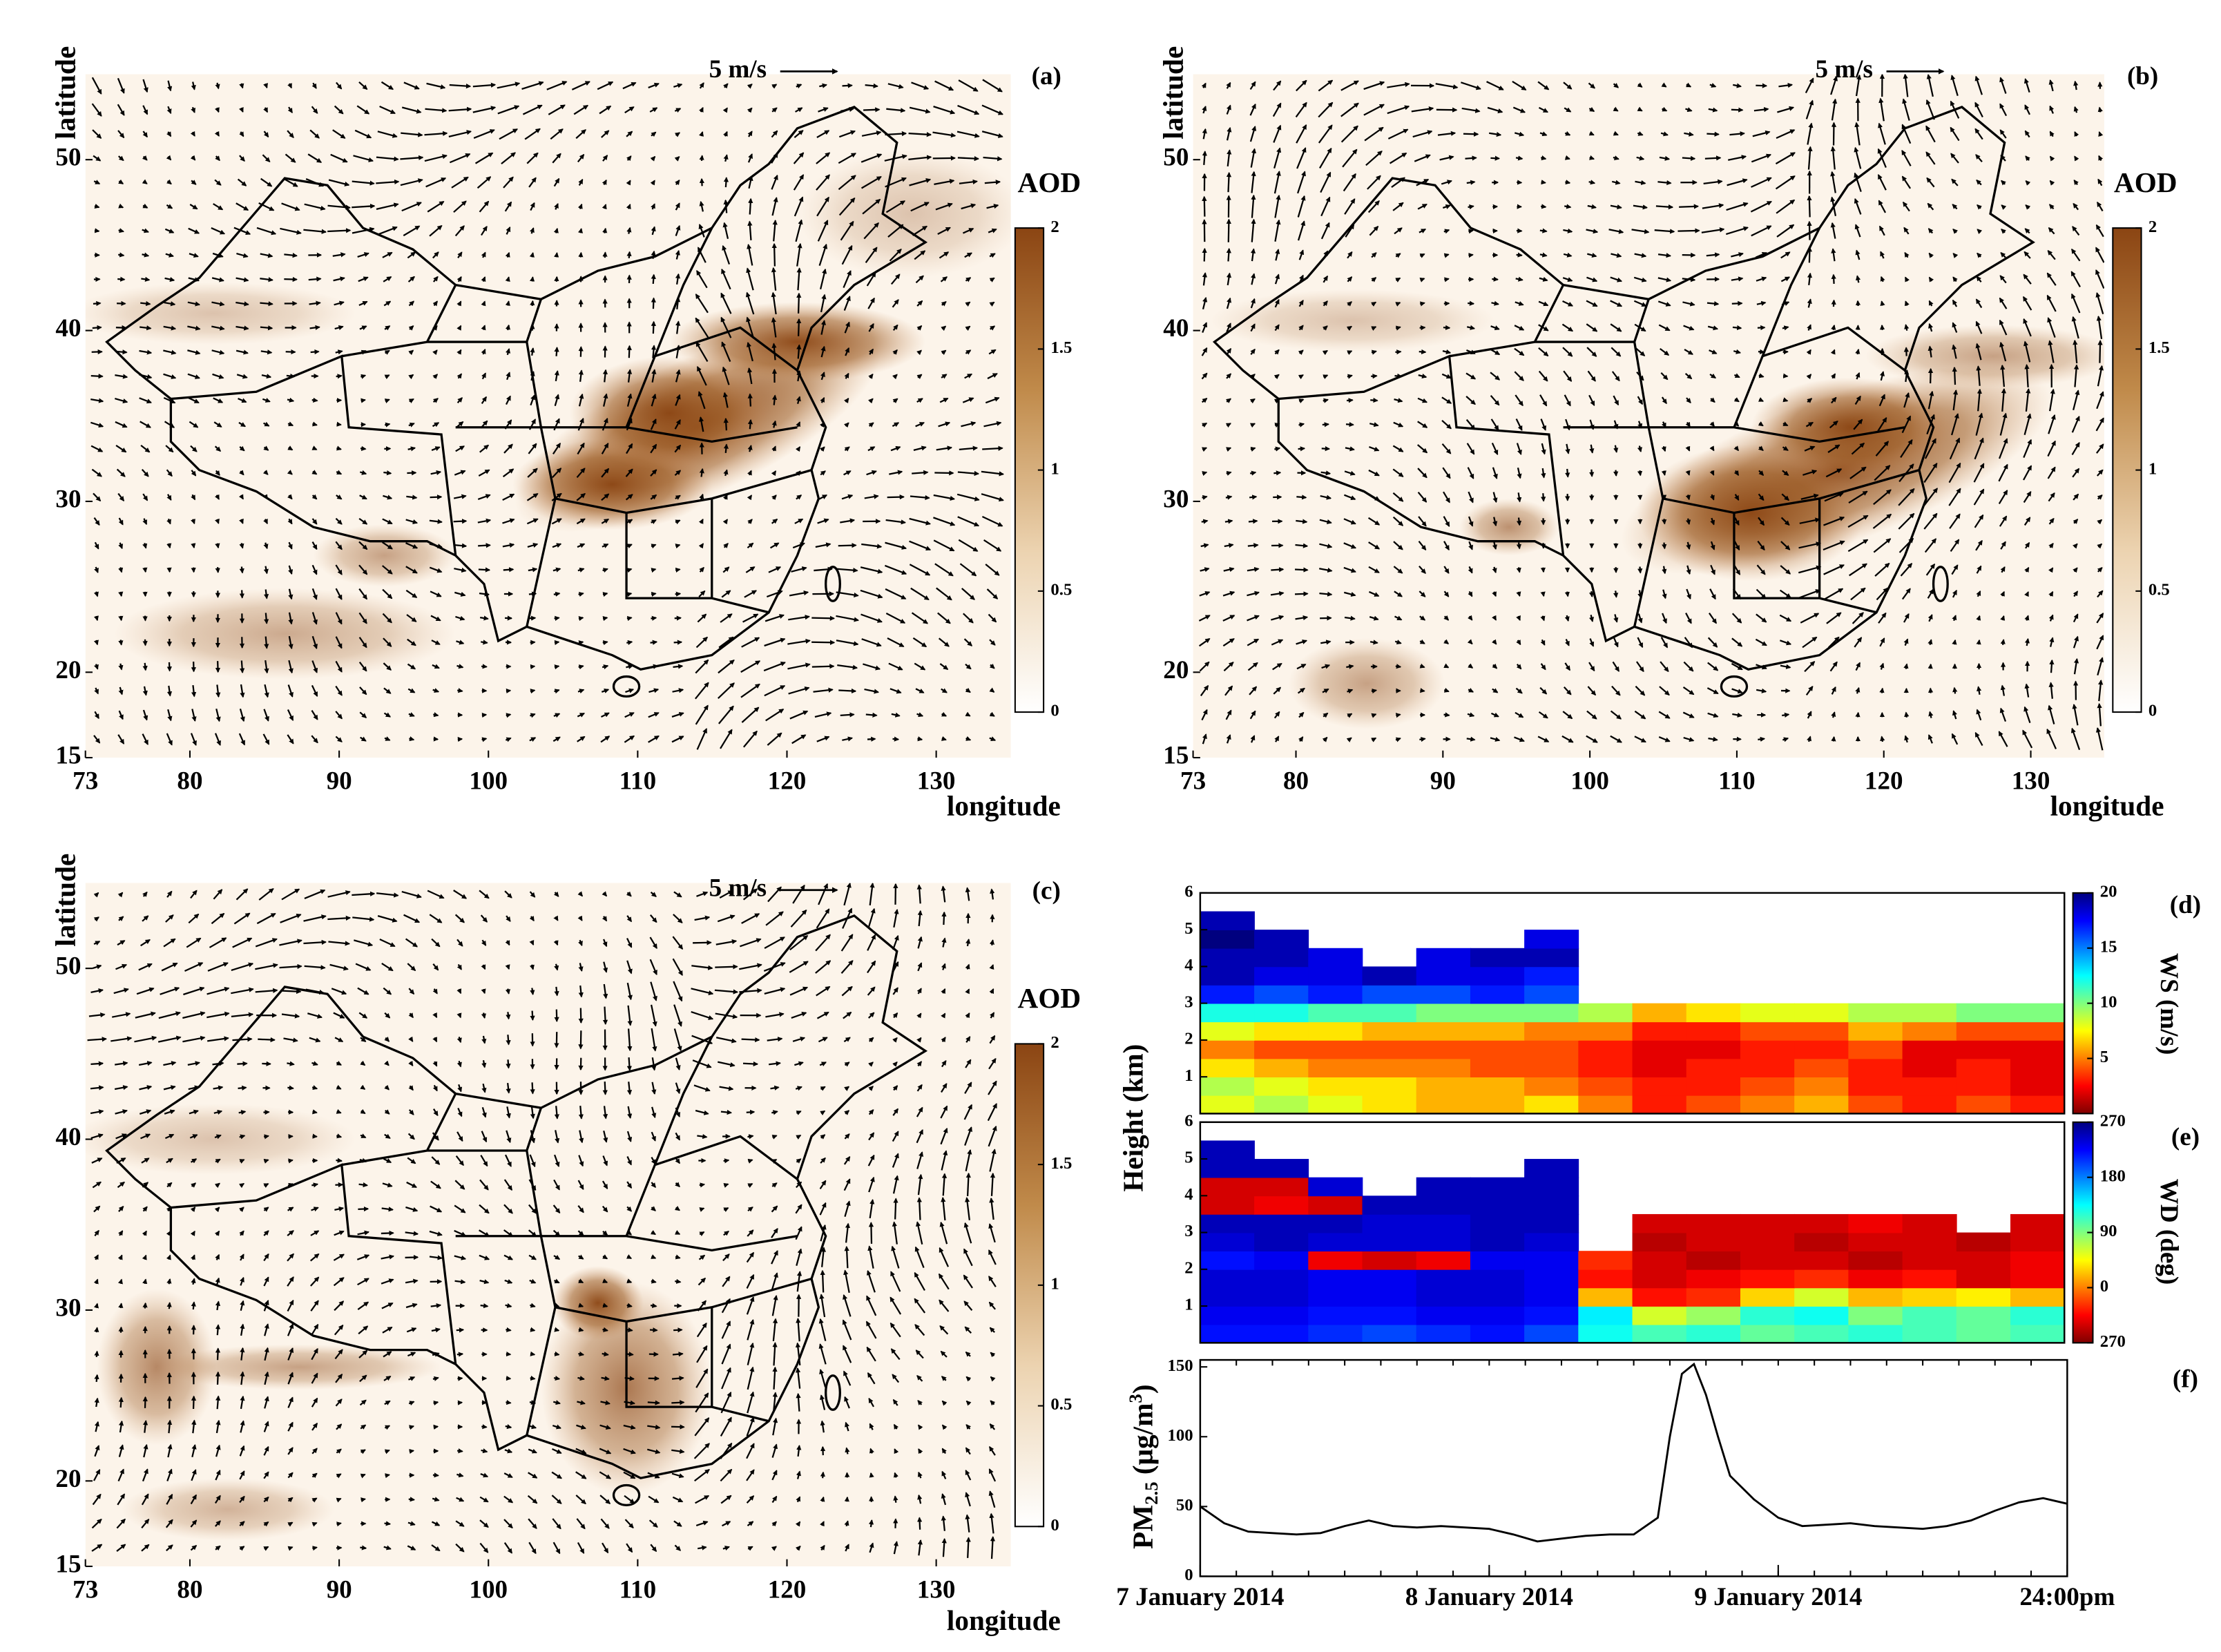  What do you see at coordinates (2152, 711) in the screenshot?
I see `colorbar-tick-label: 0` at bounding box center [2152, 711].